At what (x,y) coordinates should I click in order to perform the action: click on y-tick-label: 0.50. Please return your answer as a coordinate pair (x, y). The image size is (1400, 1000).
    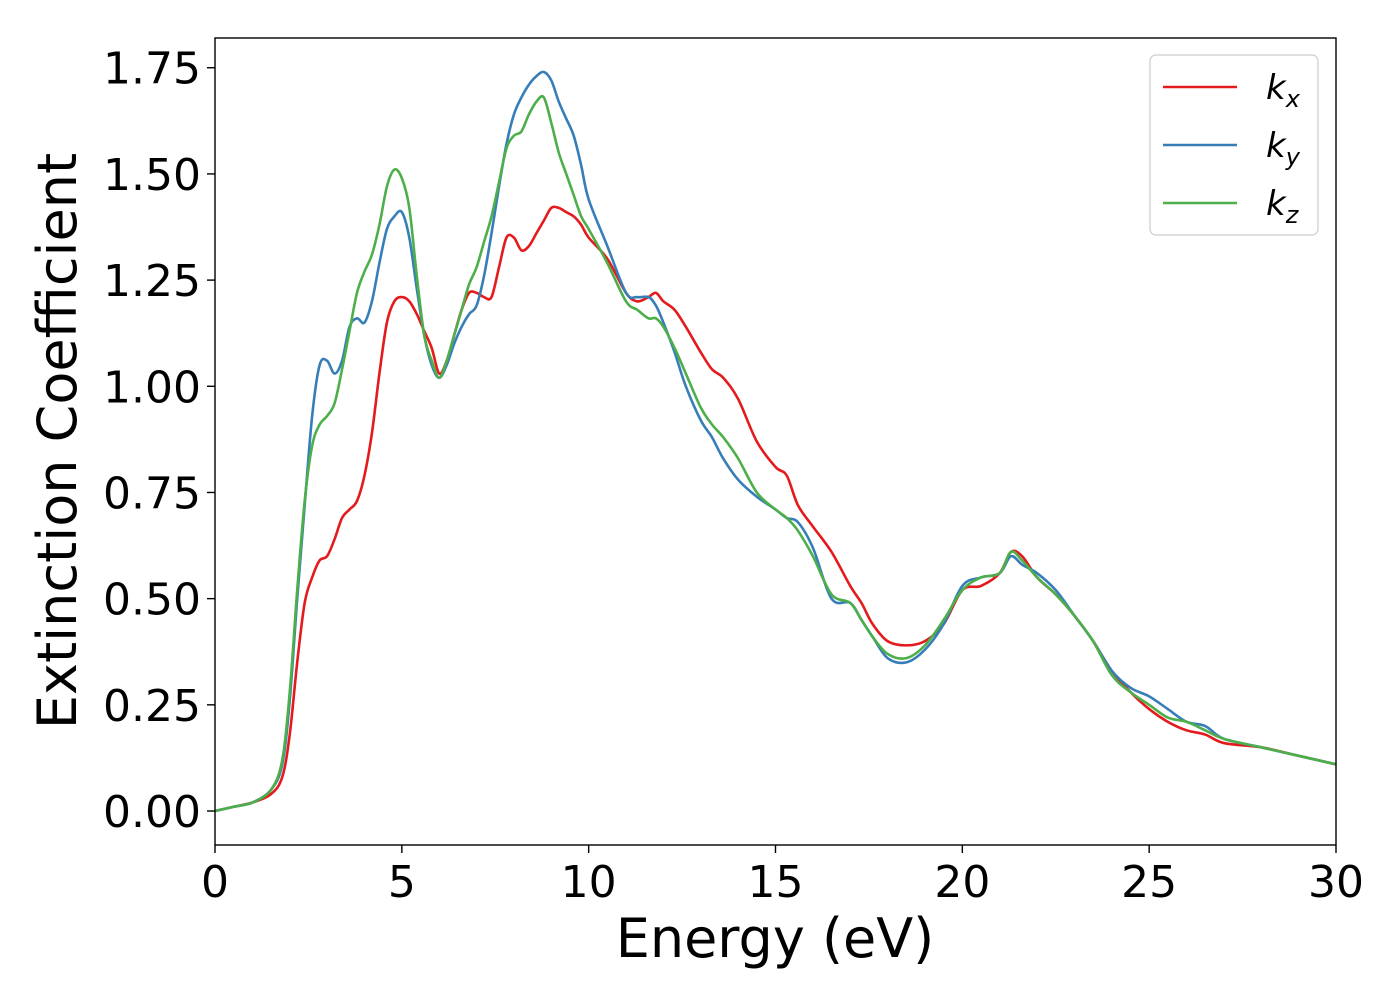
    Looking at the image, I should click on (152, 600).